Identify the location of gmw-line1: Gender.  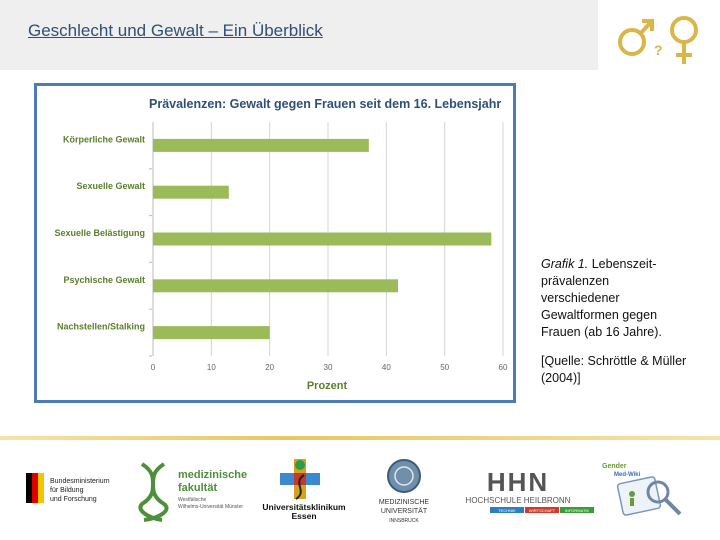
(614, 466).